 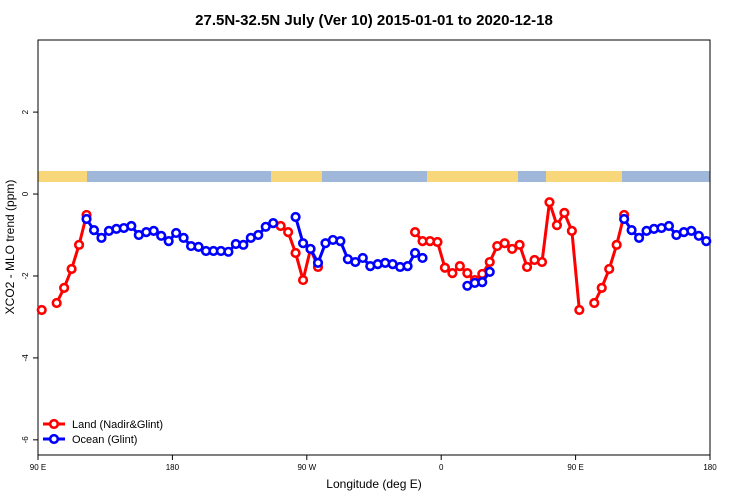 I want to click on y-tick-label: -4, so click(x=25, y=358).